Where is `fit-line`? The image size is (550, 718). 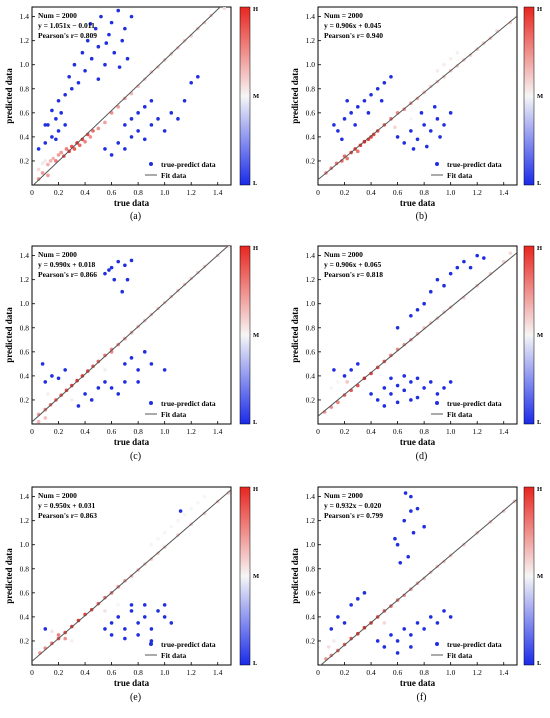 fit-line is located at coordinates (131, 575).